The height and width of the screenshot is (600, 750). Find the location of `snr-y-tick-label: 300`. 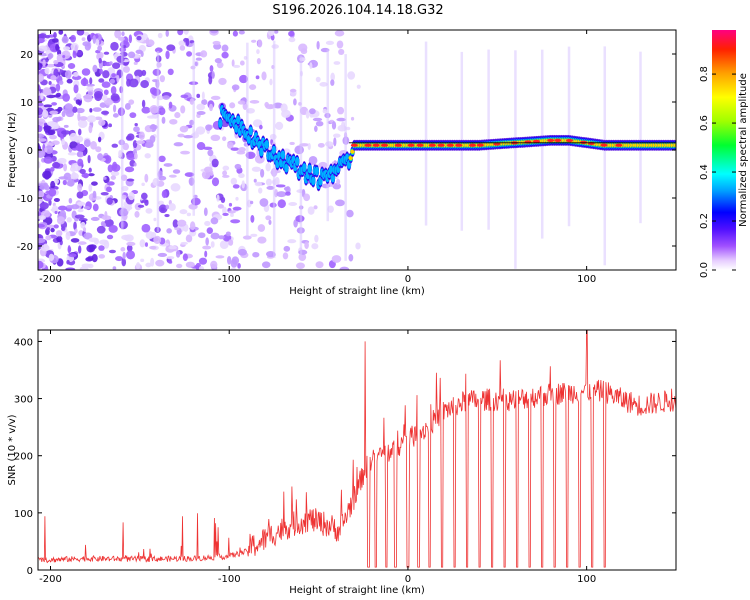

snr-y-tick-label: 300 is located at coordinates (23, 400).